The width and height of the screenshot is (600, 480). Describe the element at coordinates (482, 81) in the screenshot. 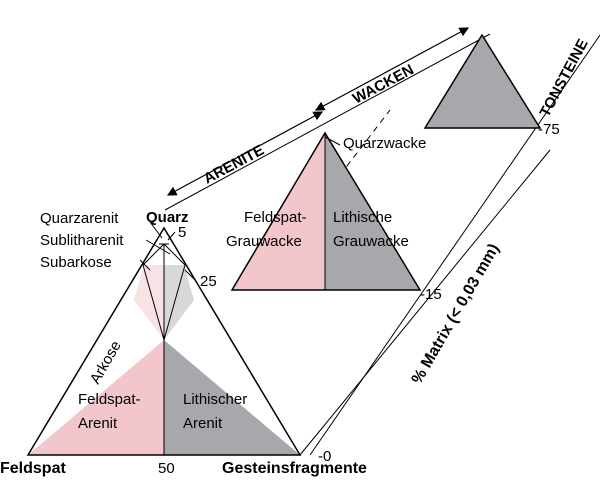

I see `tonsteine-triangle` at that location.